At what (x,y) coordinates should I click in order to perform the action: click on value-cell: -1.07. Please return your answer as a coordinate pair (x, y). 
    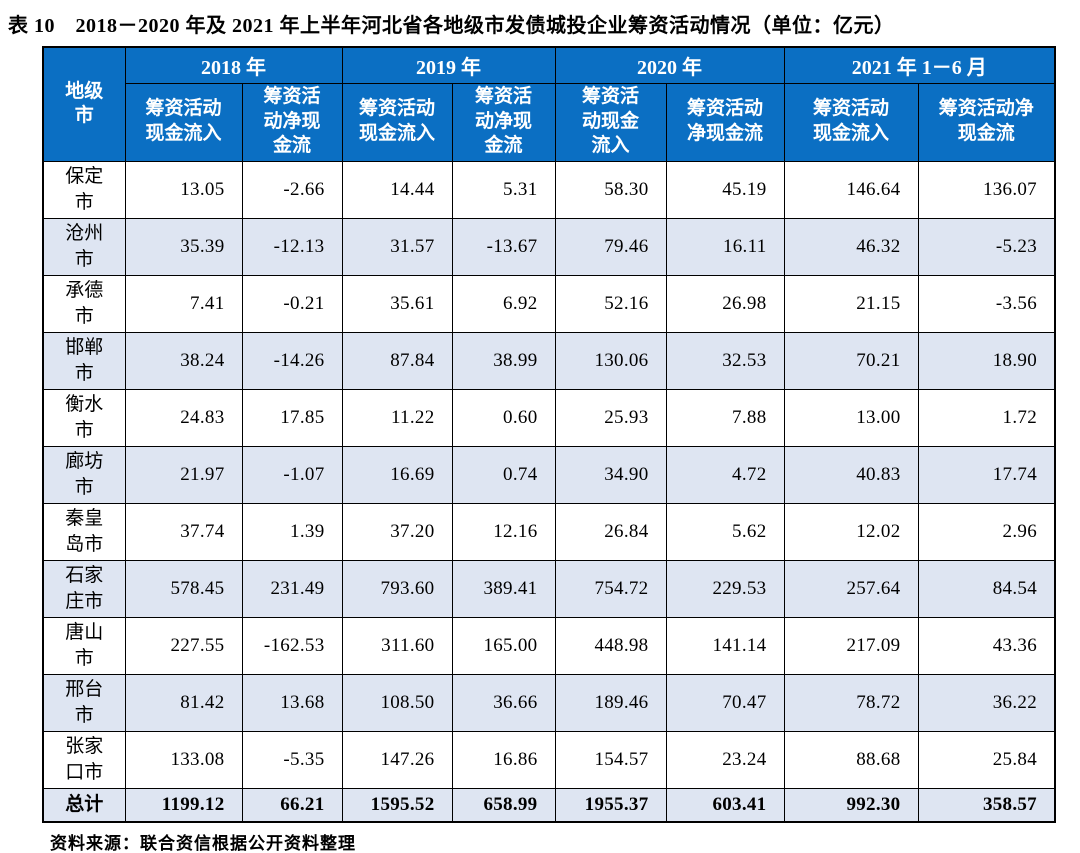
    Looking at the image, I should click on (292, 474).